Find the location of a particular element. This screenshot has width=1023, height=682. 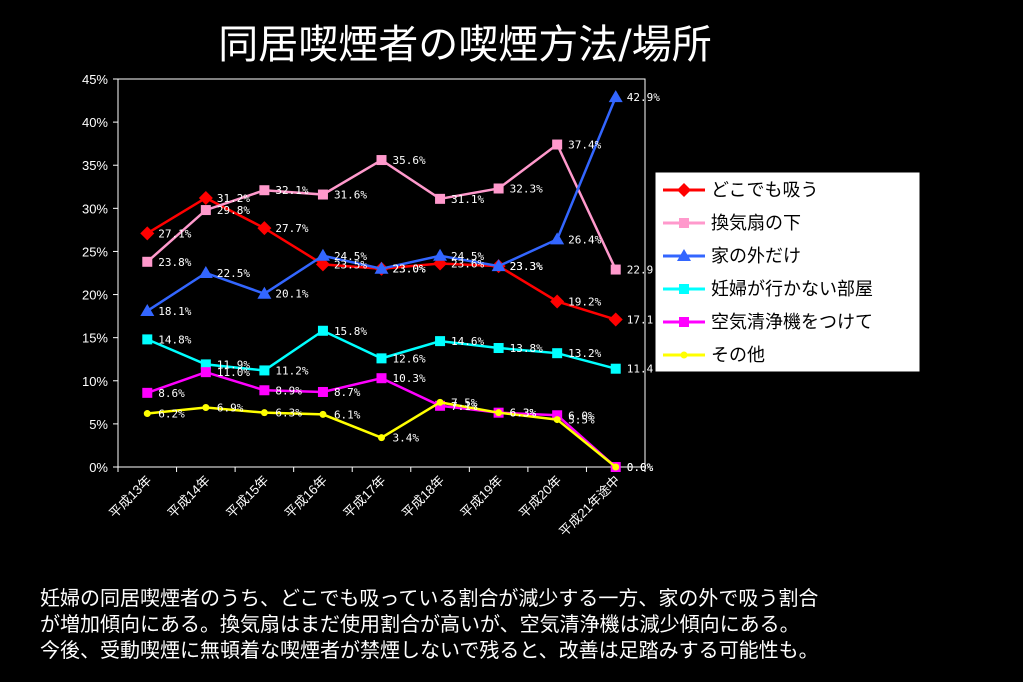

data-label: 6.2% is located at coordinates (171, 414).